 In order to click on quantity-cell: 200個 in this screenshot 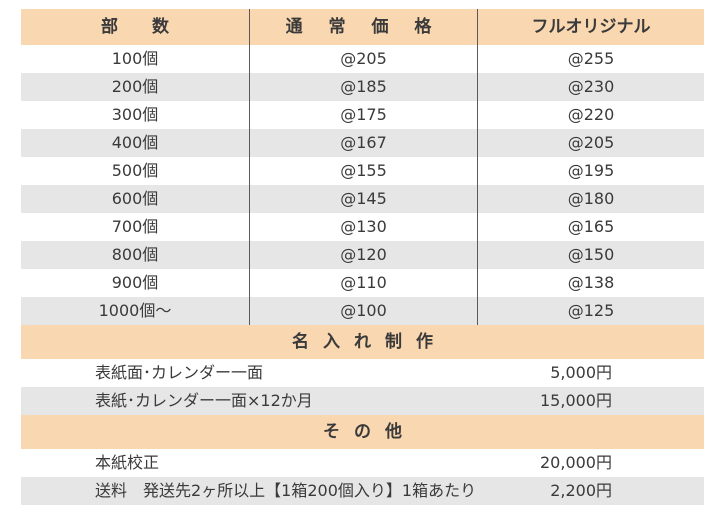, I will do `click(135, 86)`.